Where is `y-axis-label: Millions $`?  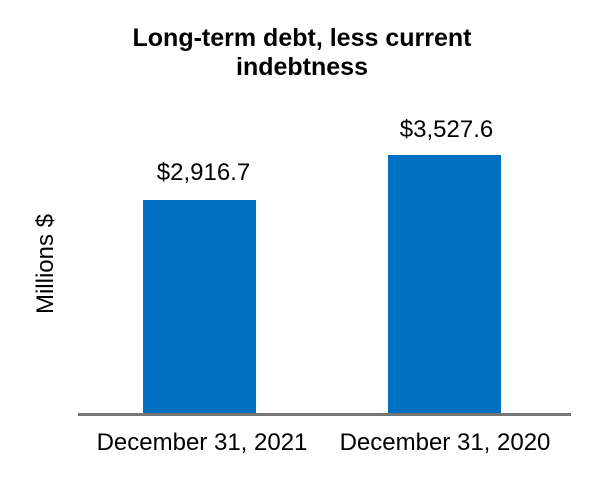
y-axis-label: Millions $ is located at coordinates (45, 264).